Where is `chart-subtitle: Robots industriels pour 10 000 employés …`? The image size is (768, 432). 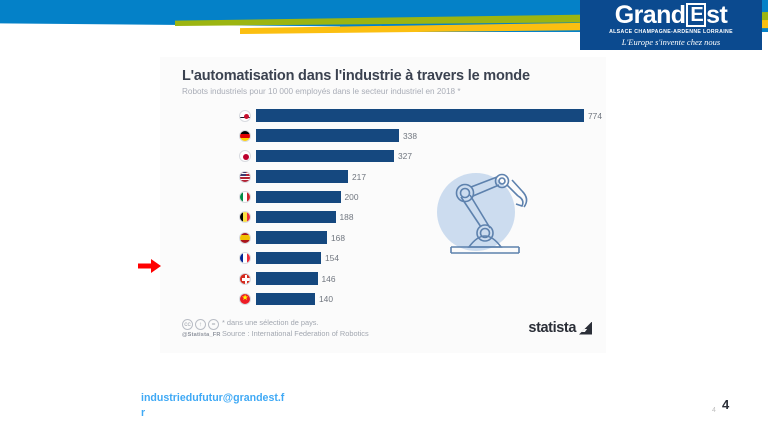 chart-subtitle: Robots industriels pour 10 000 employés … is located at coordinates (321, 91).